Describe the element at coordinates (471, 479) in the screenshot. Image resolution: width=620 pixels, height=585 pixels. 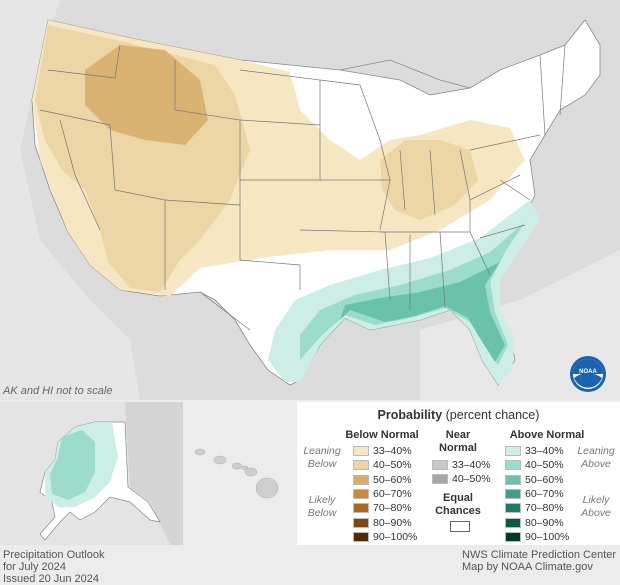
I see `near-range-label: 40–50%` at that location.